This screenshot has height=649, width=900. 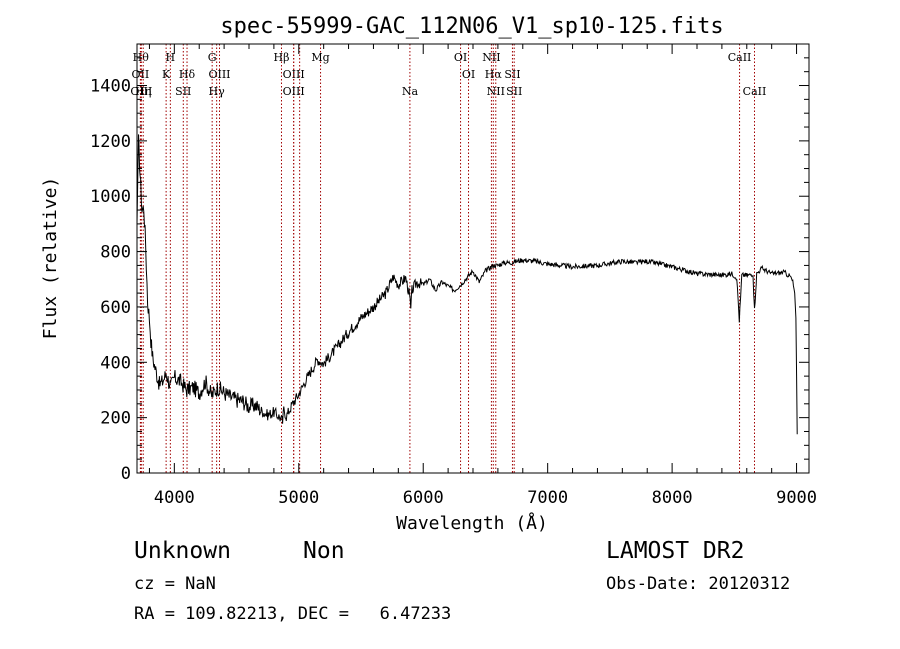 What do you see at coordinates (294, 74) in the screenshot?
I see `line-marker-label-12: OIII` at bounding box center [294, 74].